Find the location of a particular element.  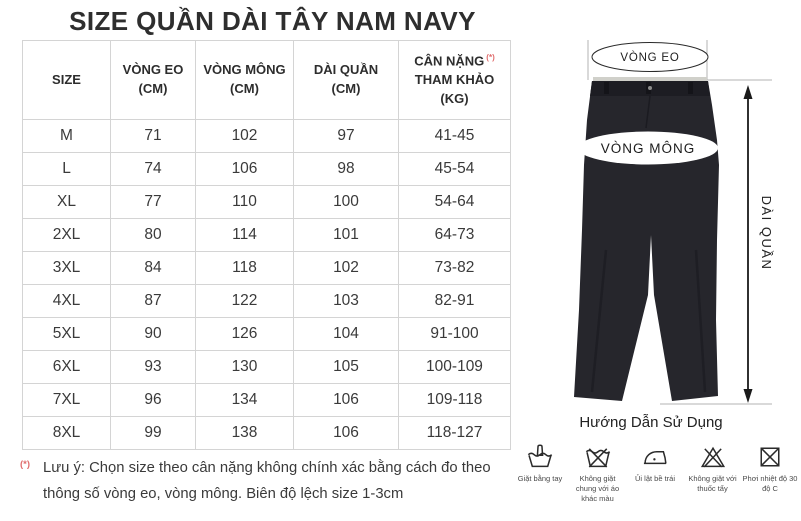

table-row: L 74 106 98 45-54 is located at coordinates (266, 169).